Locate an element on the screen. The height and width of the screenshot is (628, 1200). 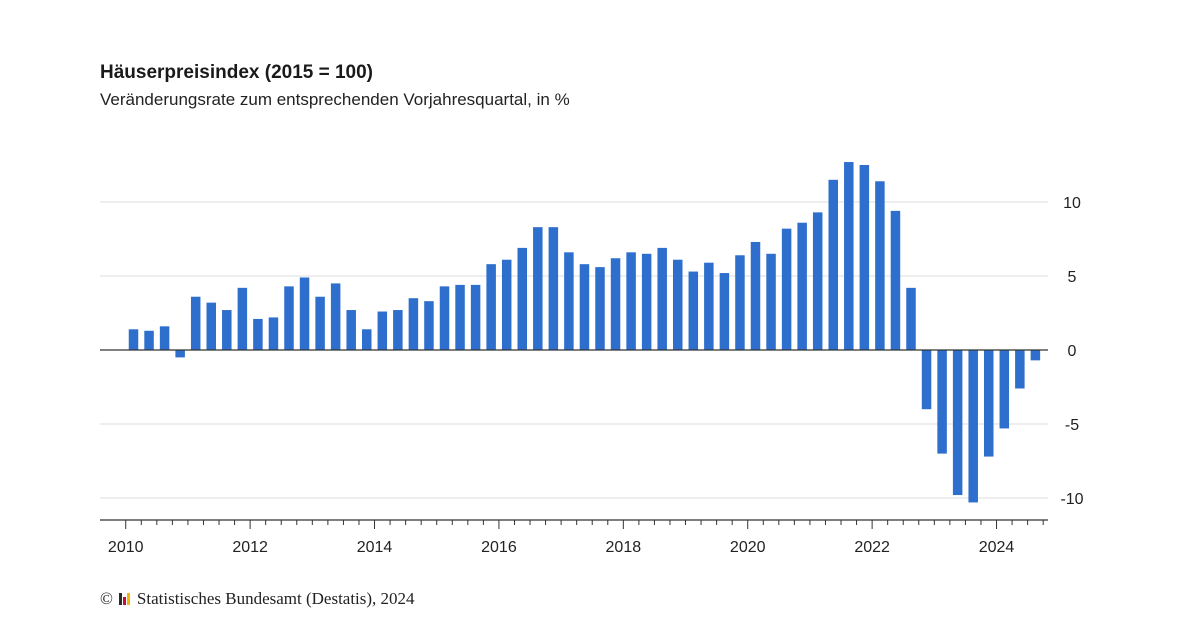
copyright-symbol: © is located at coordinates (106, 598).